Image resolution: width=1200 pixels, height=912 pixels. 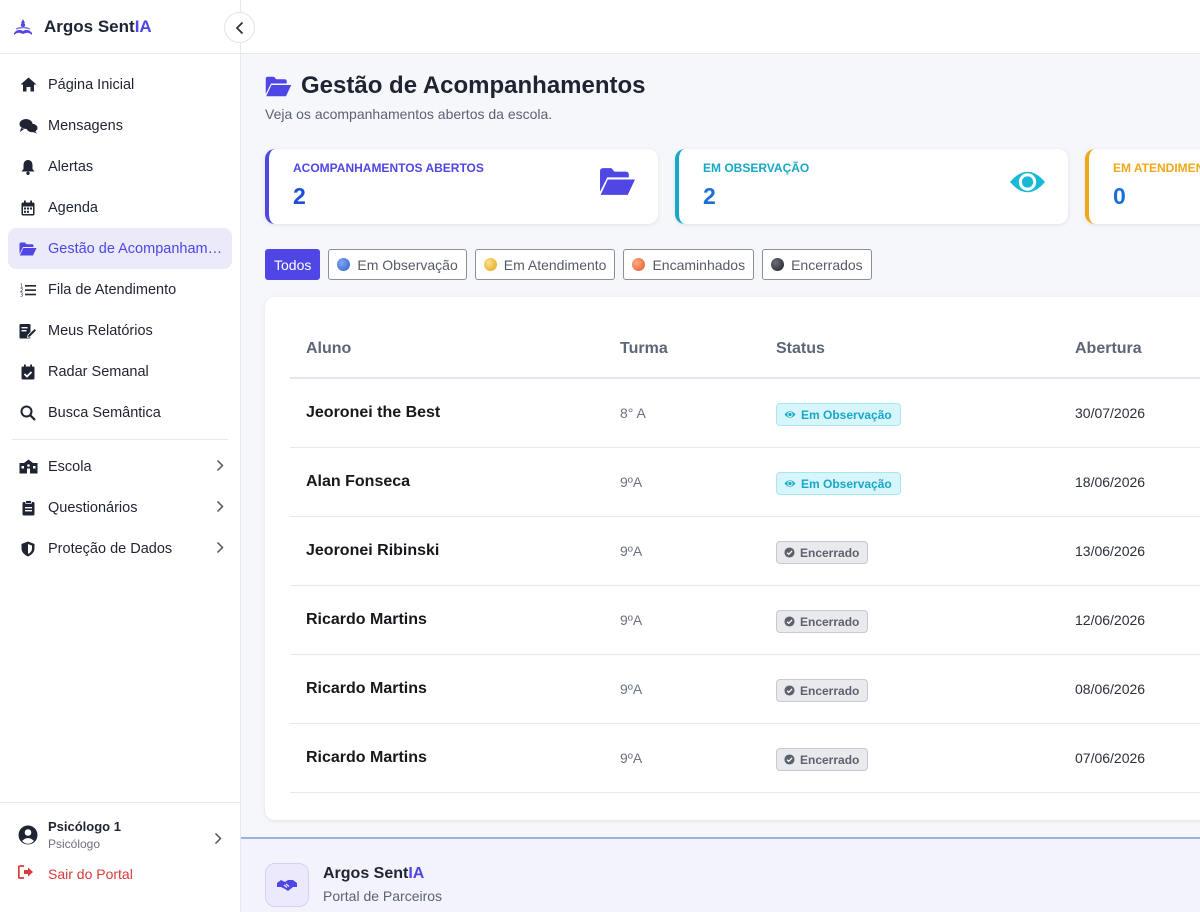 What do you see at coordinates (397, 264) in the screenshot?
I see `filter-em-observacao: Em Observação` at bounding box center [397, 264].